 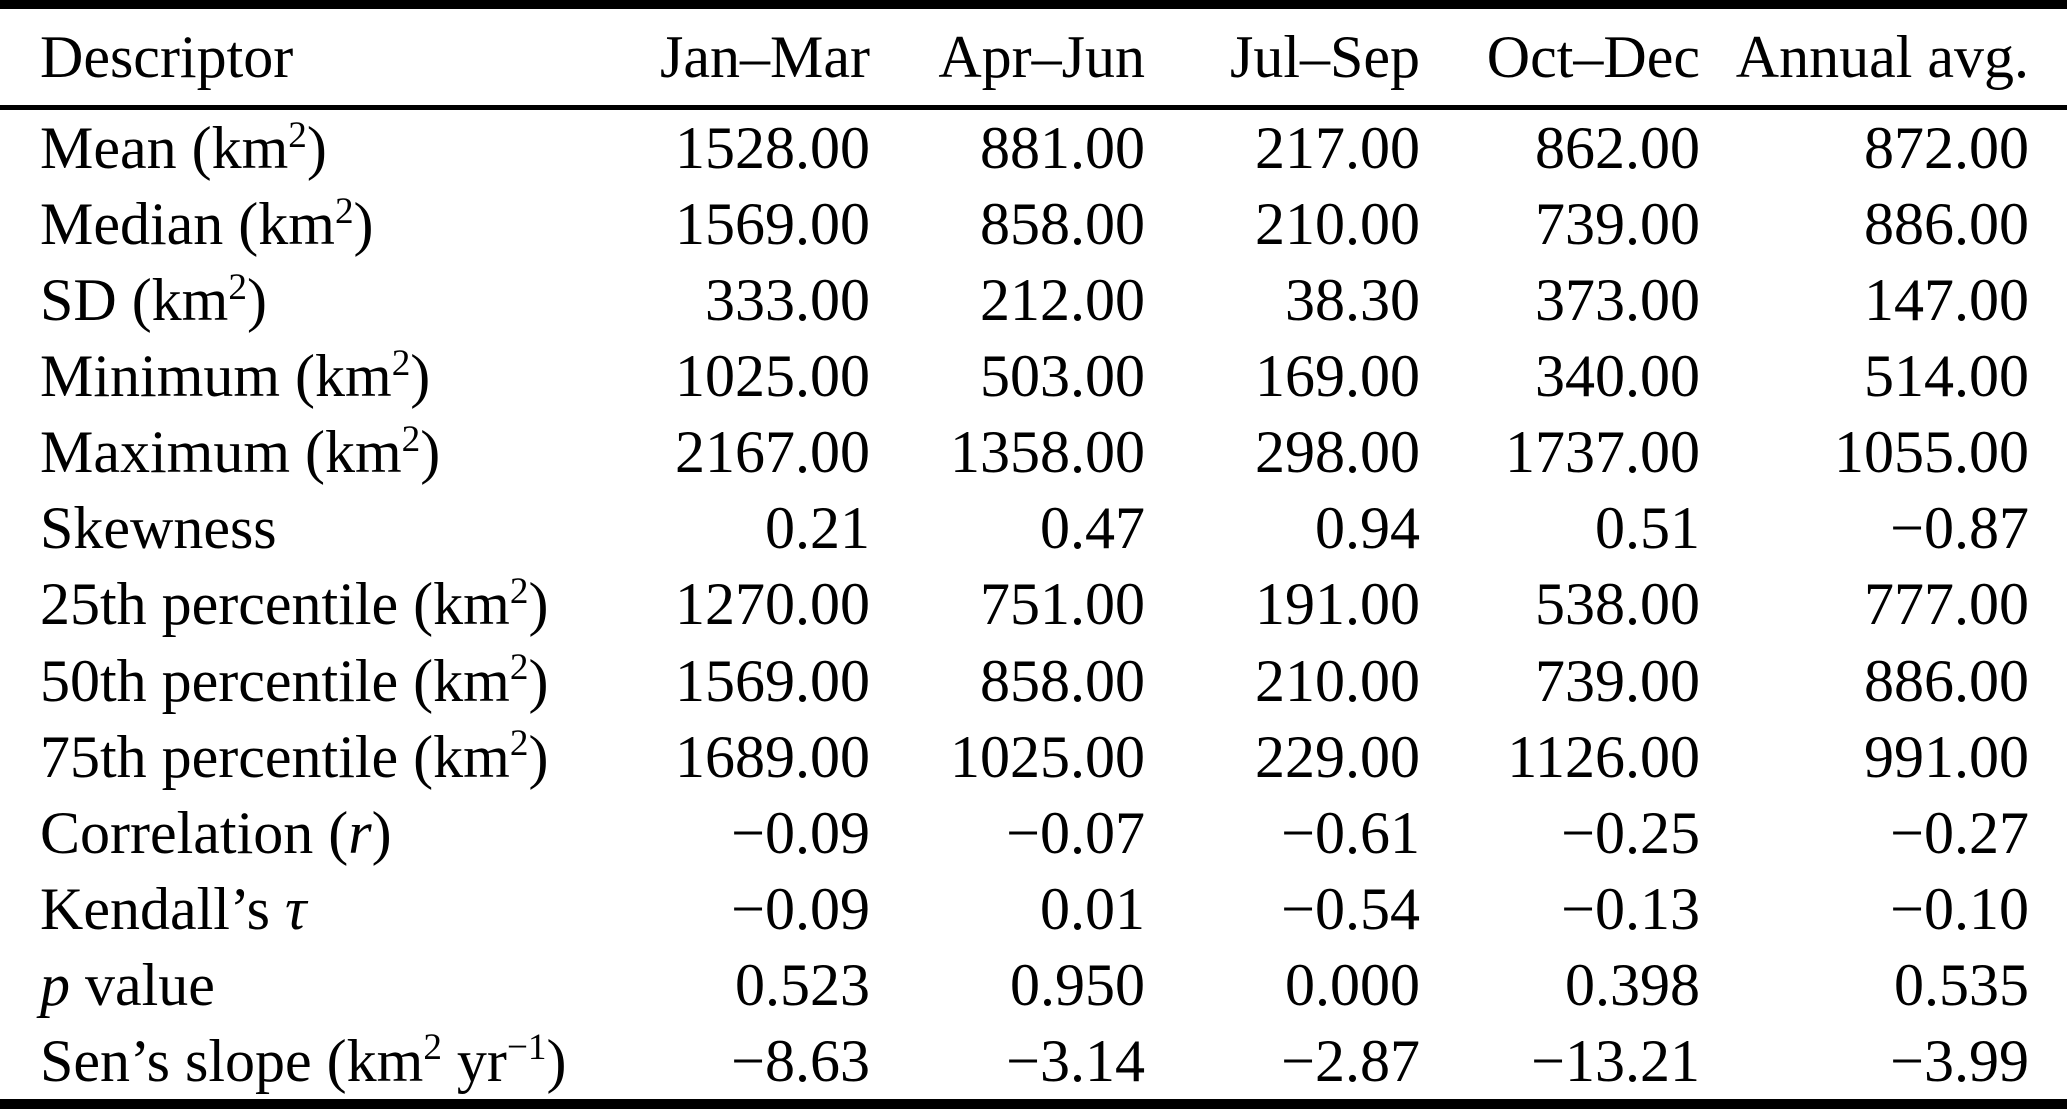 I want to click on value-cell-q1: 0.21, so click(x=817, y=528).